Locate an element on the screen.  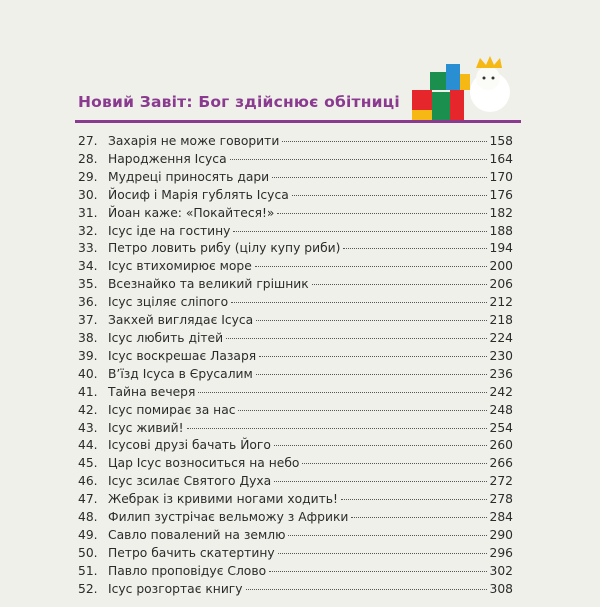
entry-page: 266 is located at coordinates (501, 463).